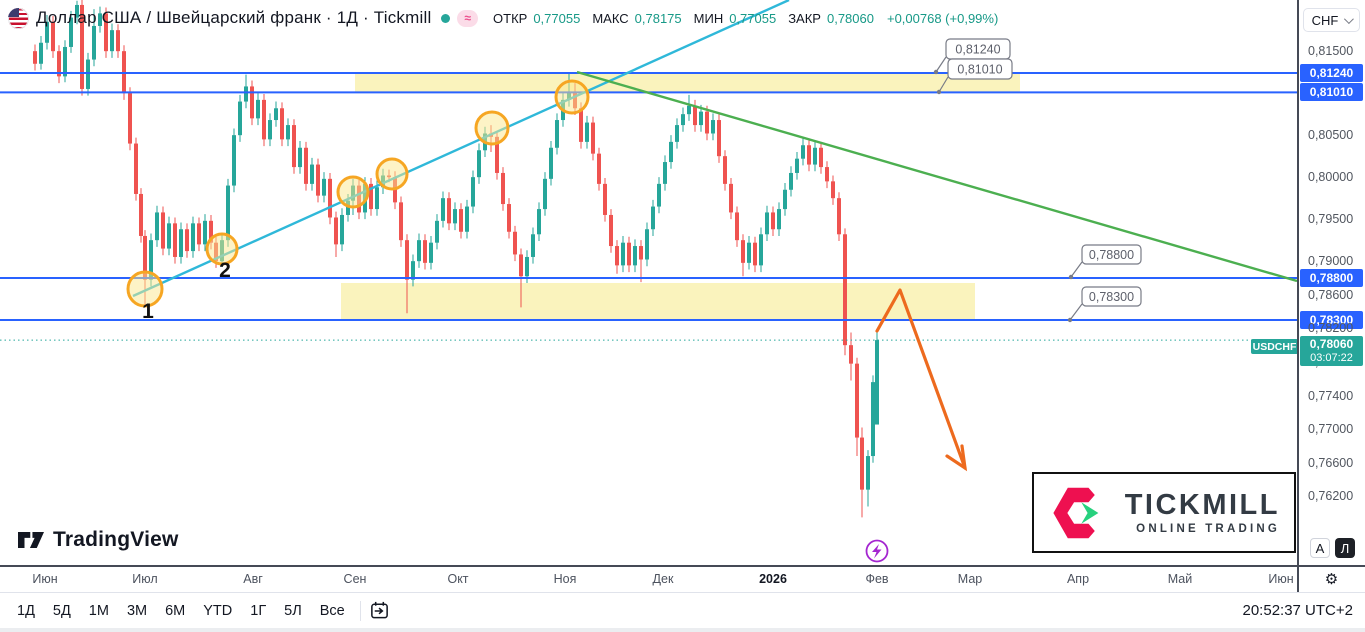 The image size is (1365, 632). What do you see at coordinates (956, 458) in the screenshot?
I see `projection-arrowhead` at bounding box center [956, 458].